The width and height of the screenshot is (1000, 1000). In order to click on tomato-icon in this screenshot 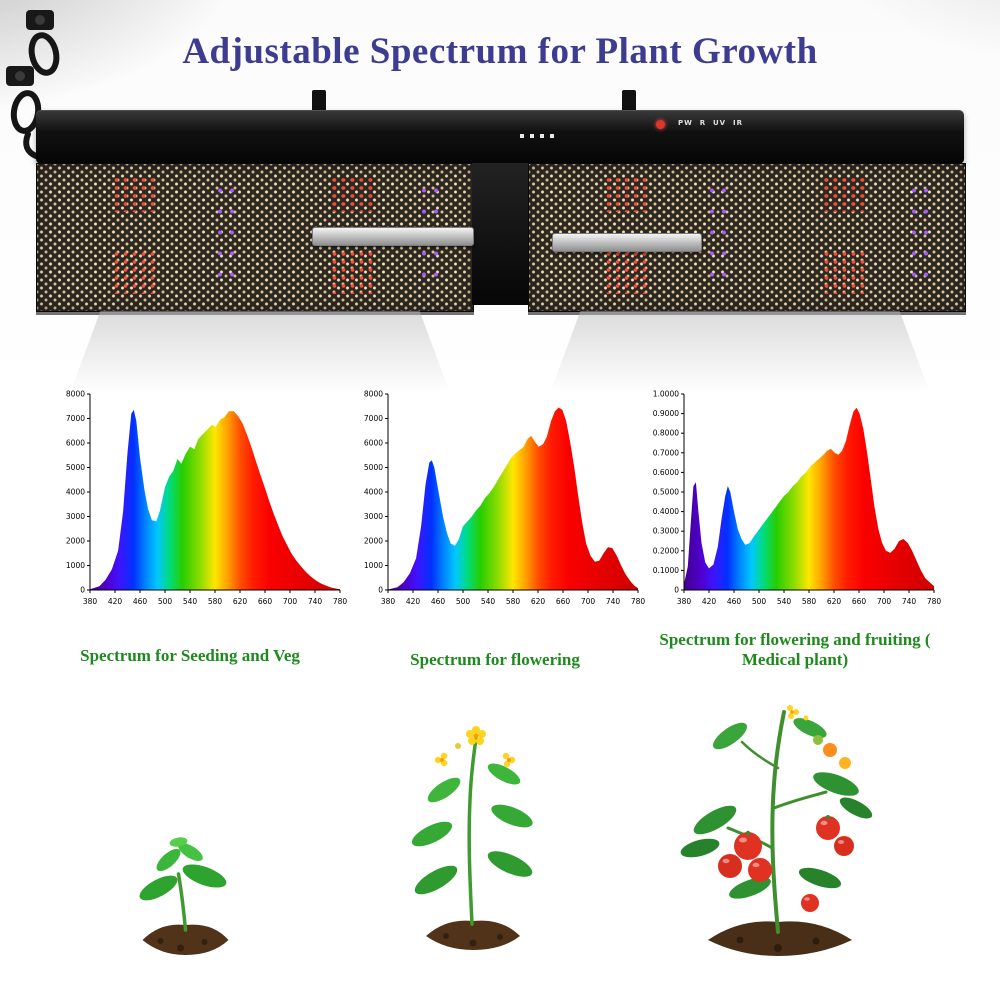, I will do `click(786, 823)`.